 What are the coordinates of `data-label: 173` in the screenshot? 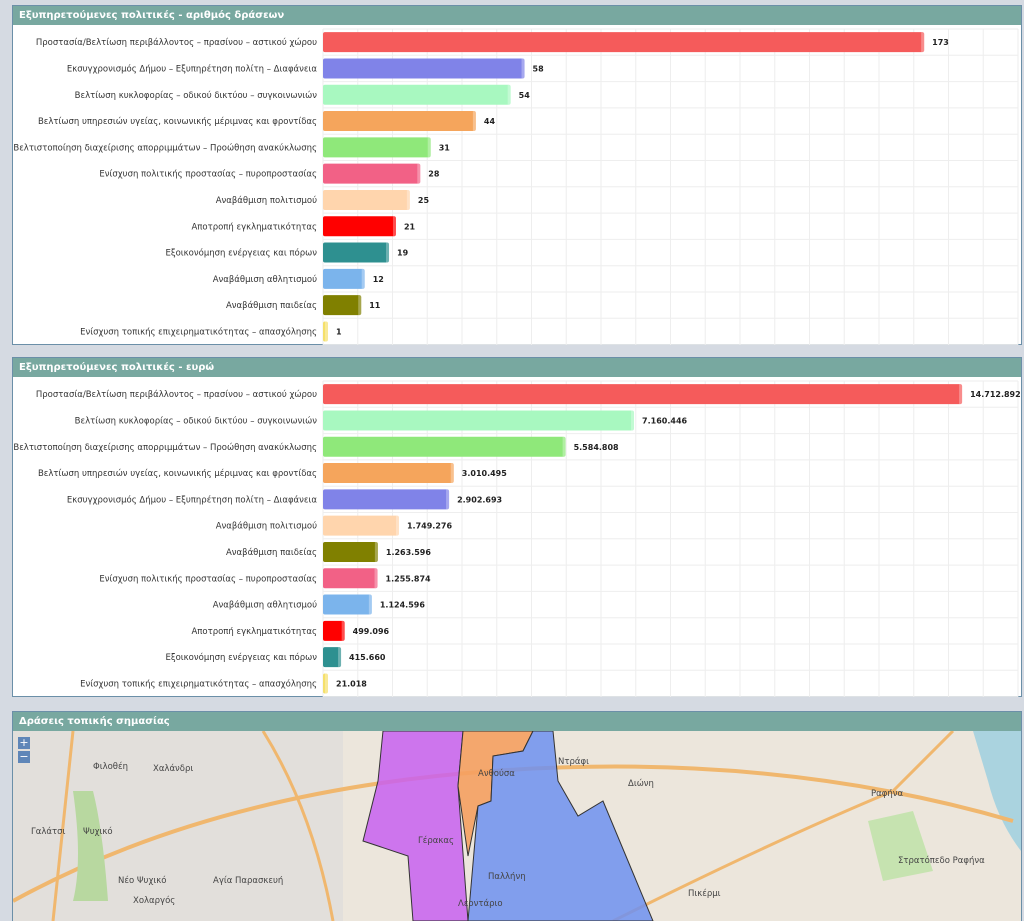 It's located at (940, 42).